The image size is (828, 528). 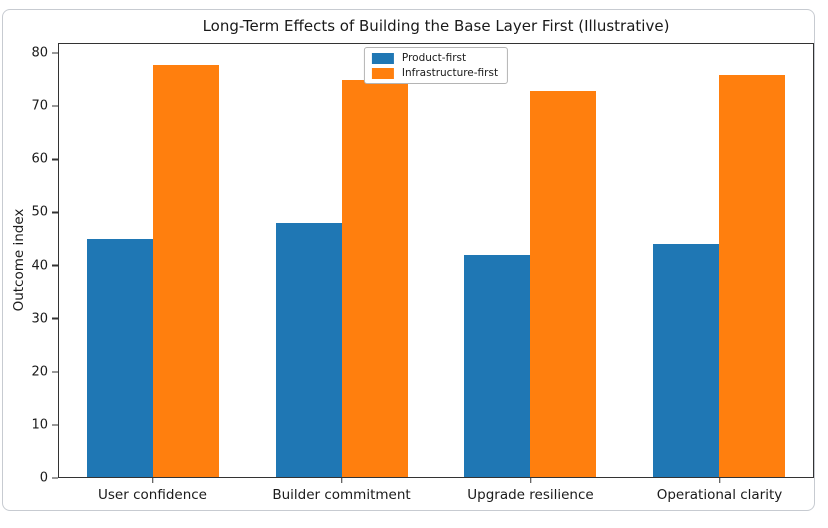 What do you see at coordinates (436, 481) in the screenshot?
I see `x-ticks` at bounding box center [436, 481].